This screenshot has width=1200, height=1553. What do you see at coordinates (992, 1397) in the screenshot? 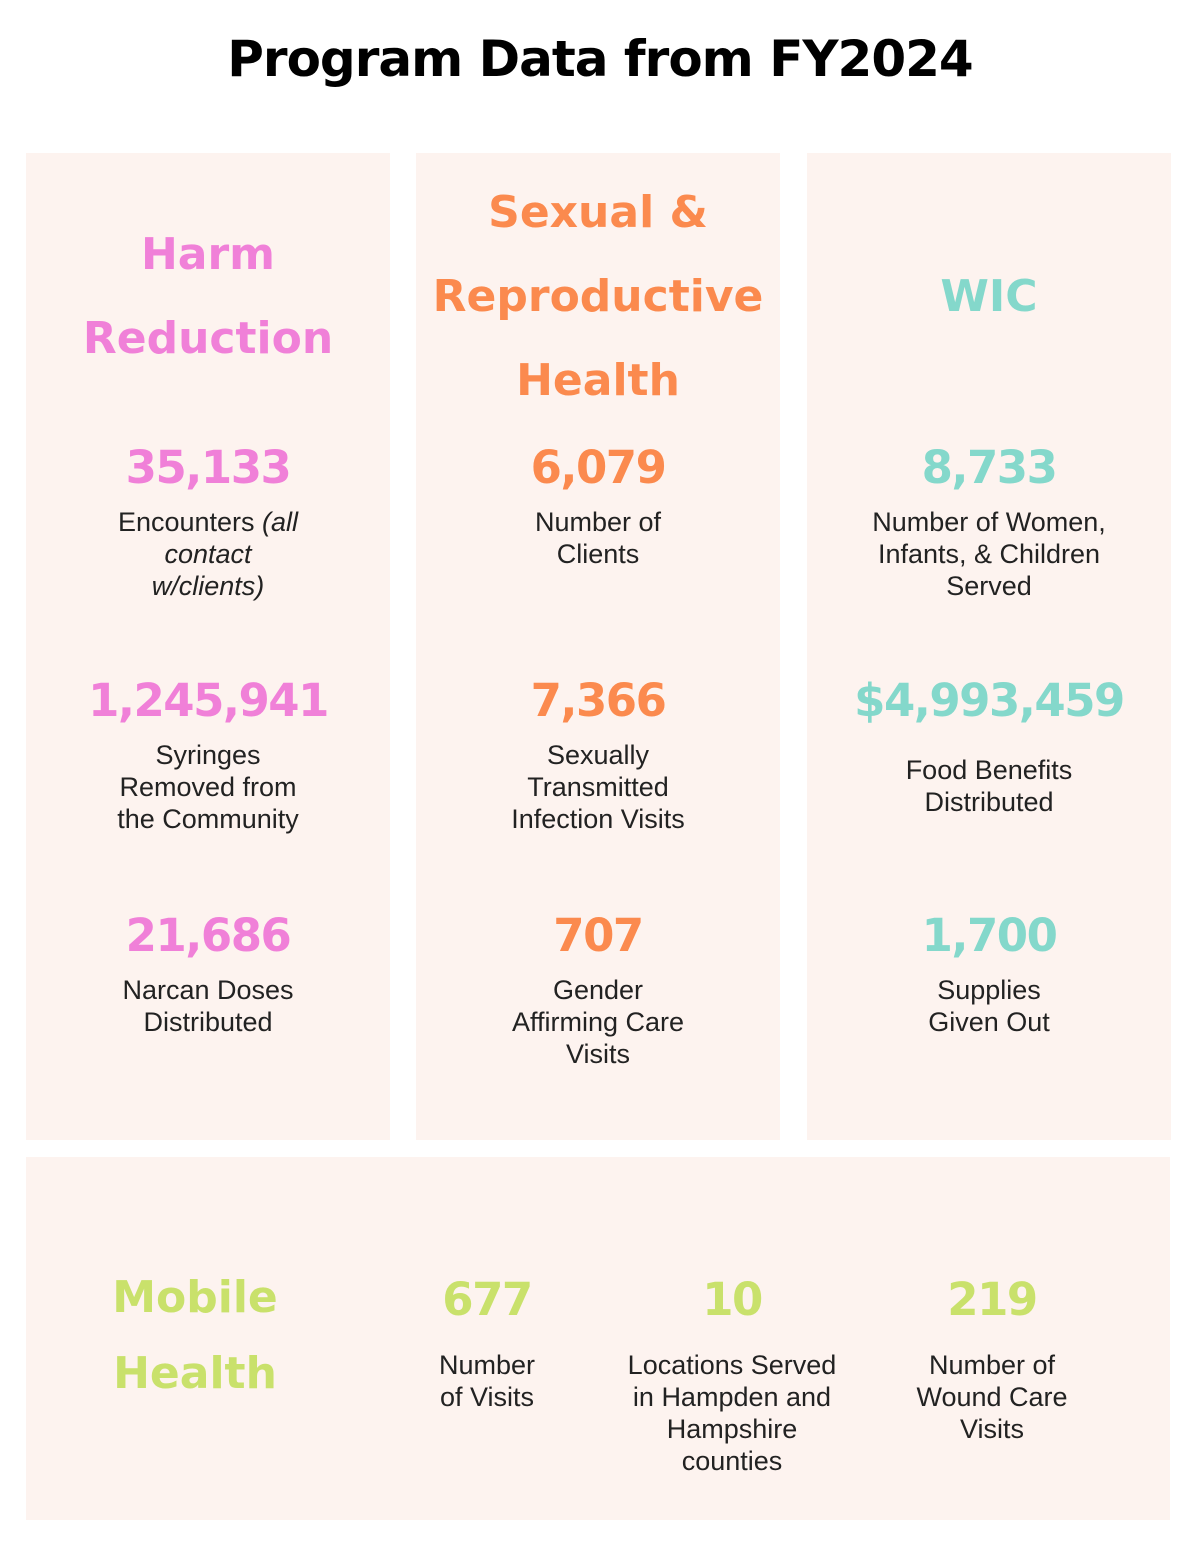
I see `stat-label: Number of Wound Care Visits` at bounding box center [992, 1397].